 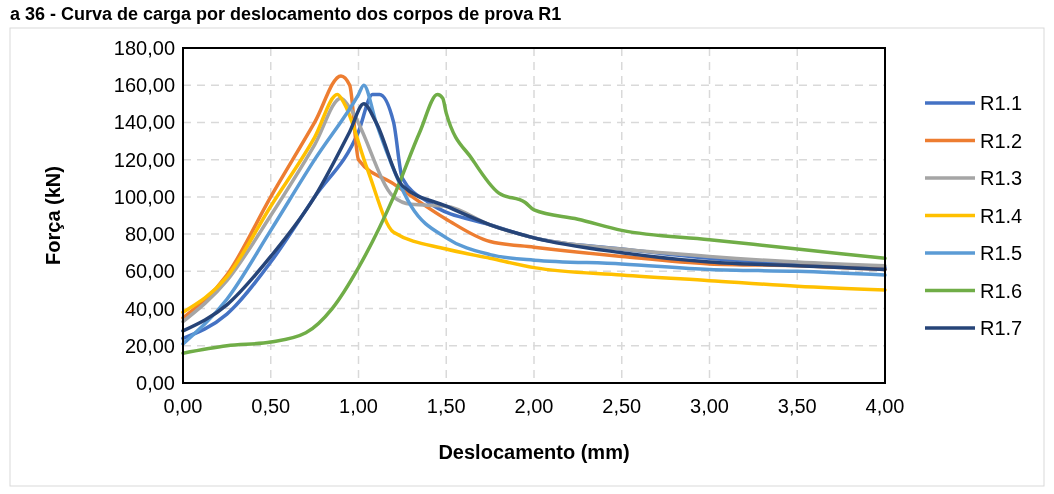 What do you see at coordinates (446, 406) in the screenshot?
I see `x-tick-label: 1,50` at bounding box center [446, 406].